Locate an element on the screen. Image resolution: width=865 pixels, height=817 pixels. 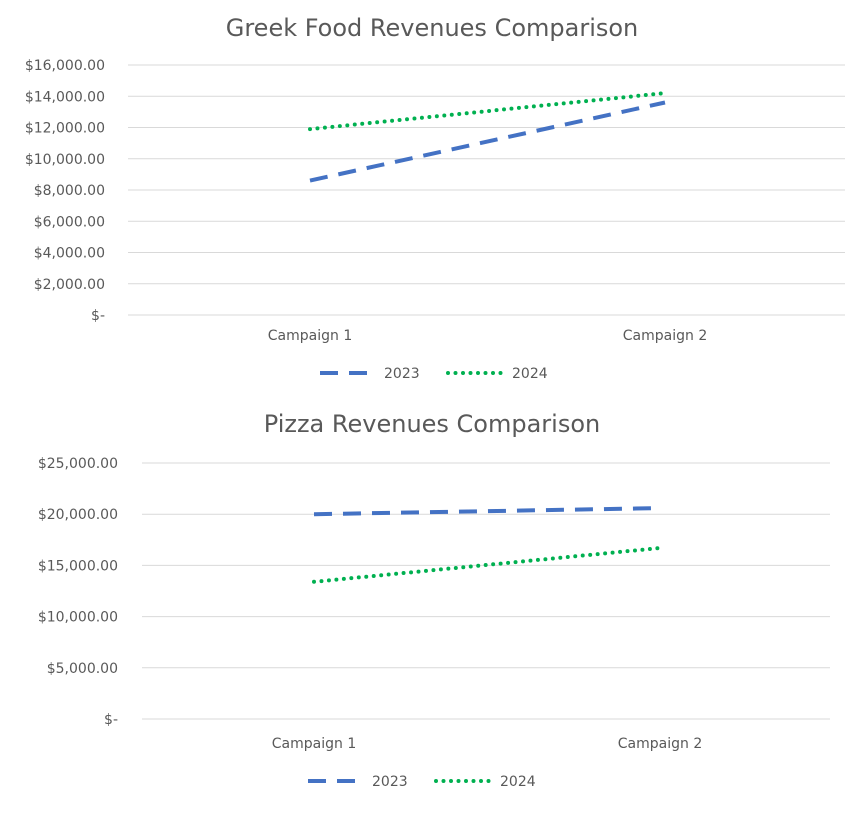
y-tick-label: $25,000.00 is located at coordinates (78, 464).